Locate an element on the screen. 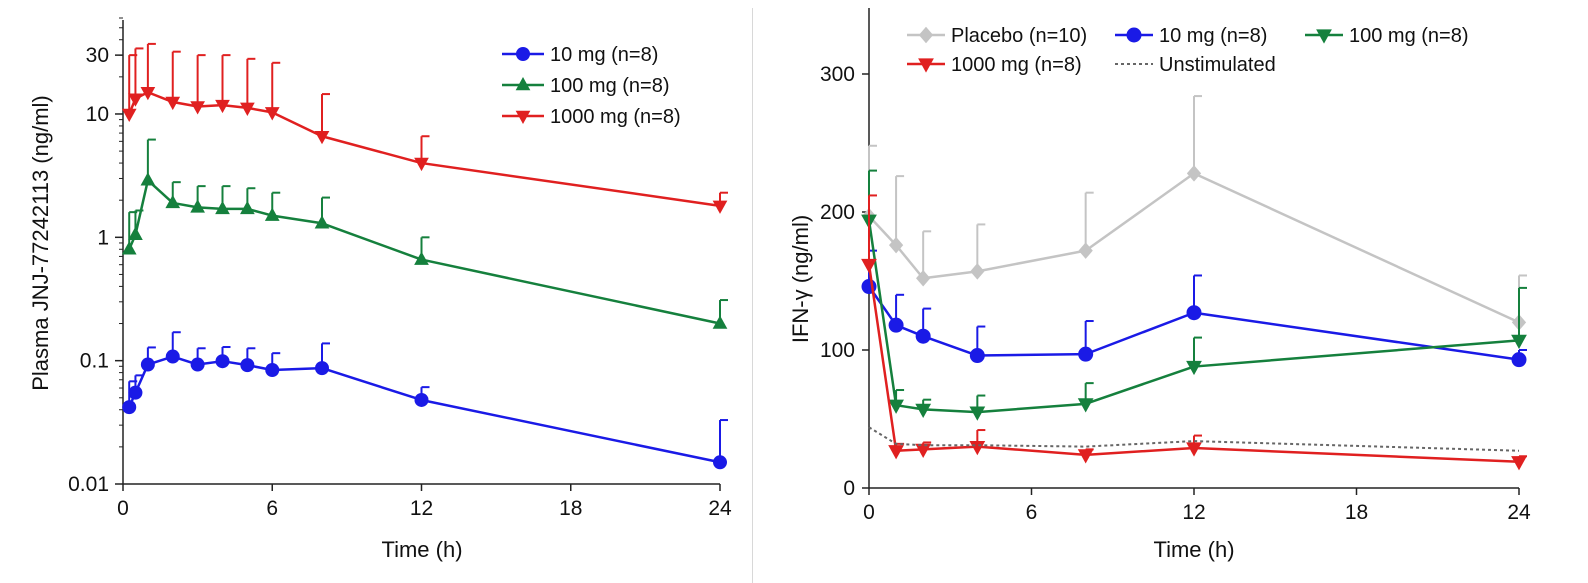  ifn-y-tick-label: 200 is located at coordinates (837, 212).